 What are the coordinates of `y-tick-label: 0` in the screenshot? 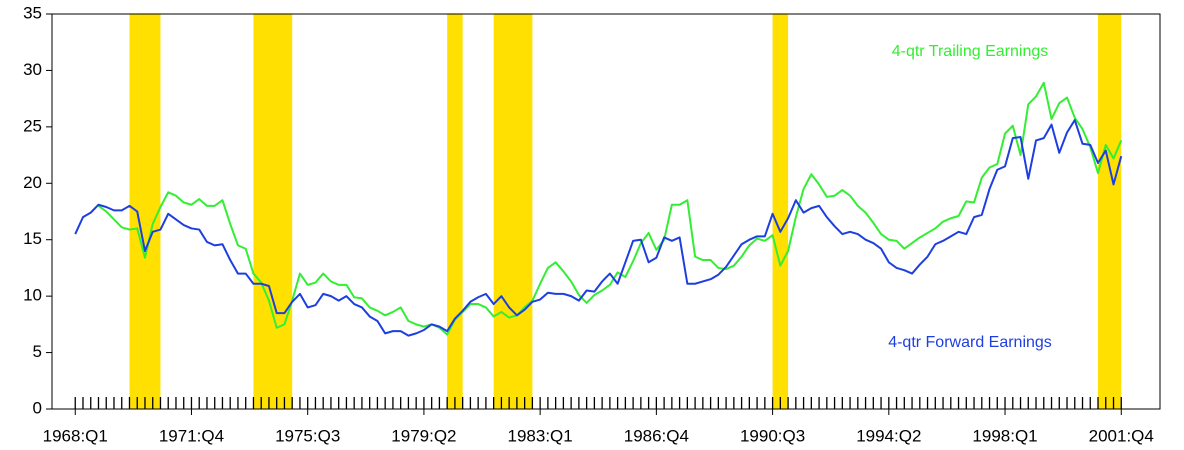 It's located at (37, 407).